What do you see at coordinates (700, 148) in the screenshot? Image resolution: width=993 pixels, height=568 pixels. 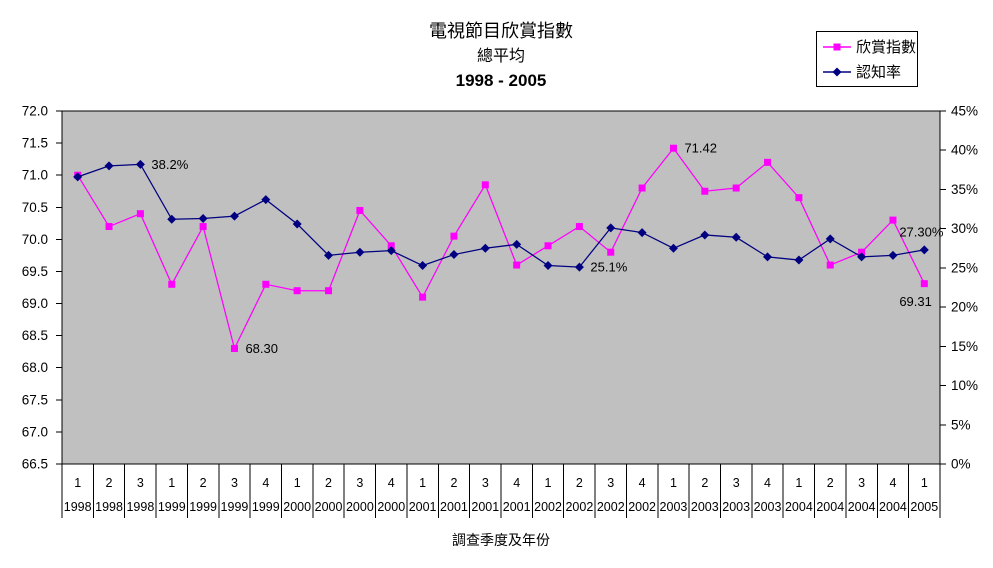 I see `data-point-annotation: 71.42` at bounding box center [700, 148].